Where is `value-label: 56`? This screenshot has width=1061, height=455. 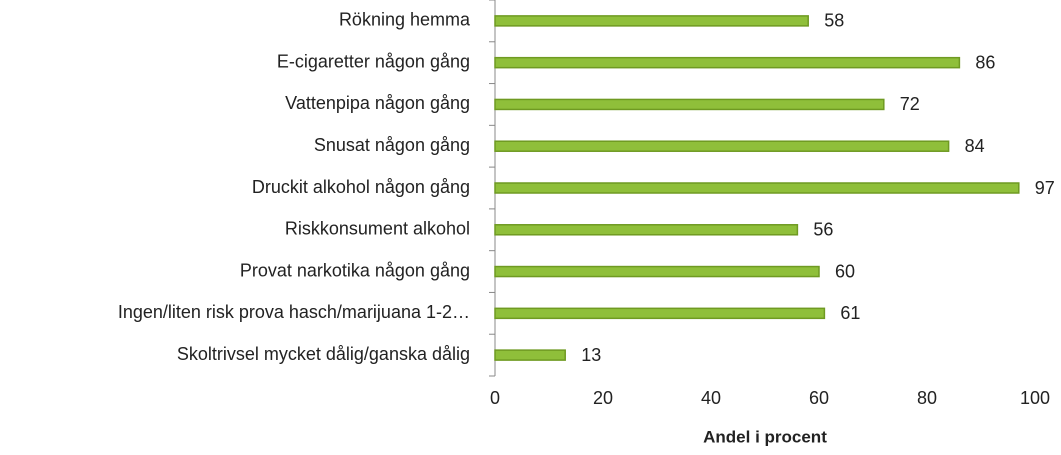 value-label: 56 is located at coordinates (823, 230).